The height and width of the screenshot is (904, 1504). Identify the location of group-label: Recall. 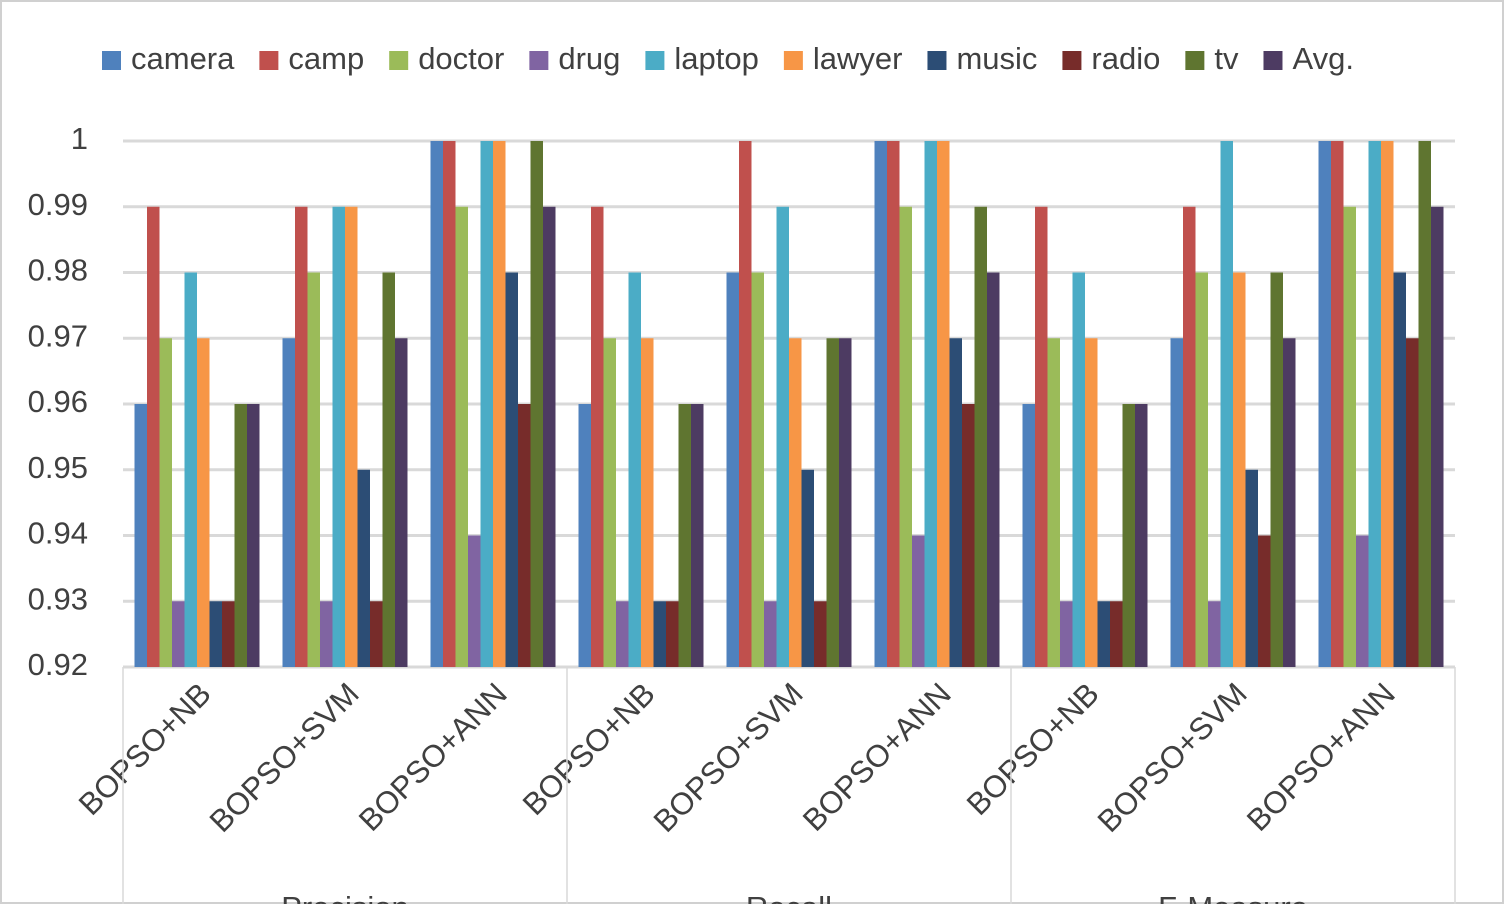
(789, 897).